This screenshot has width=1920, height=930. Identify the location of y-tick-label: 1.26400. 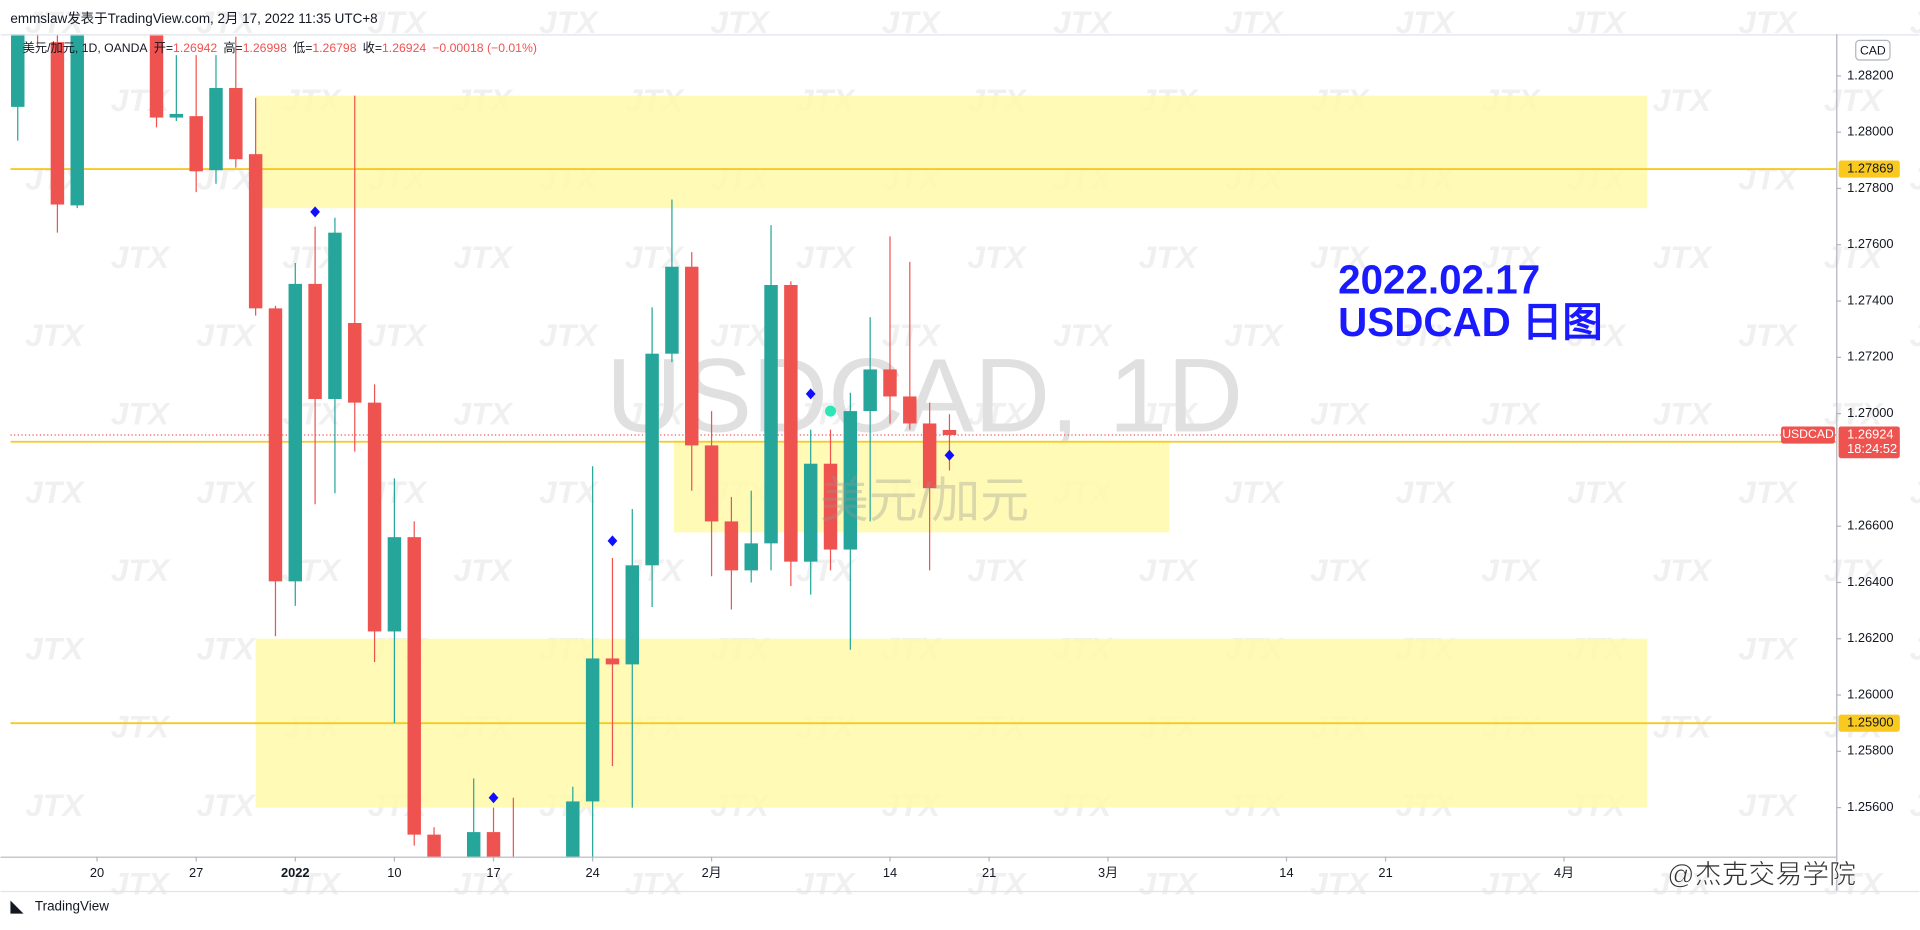
(1870, 581).